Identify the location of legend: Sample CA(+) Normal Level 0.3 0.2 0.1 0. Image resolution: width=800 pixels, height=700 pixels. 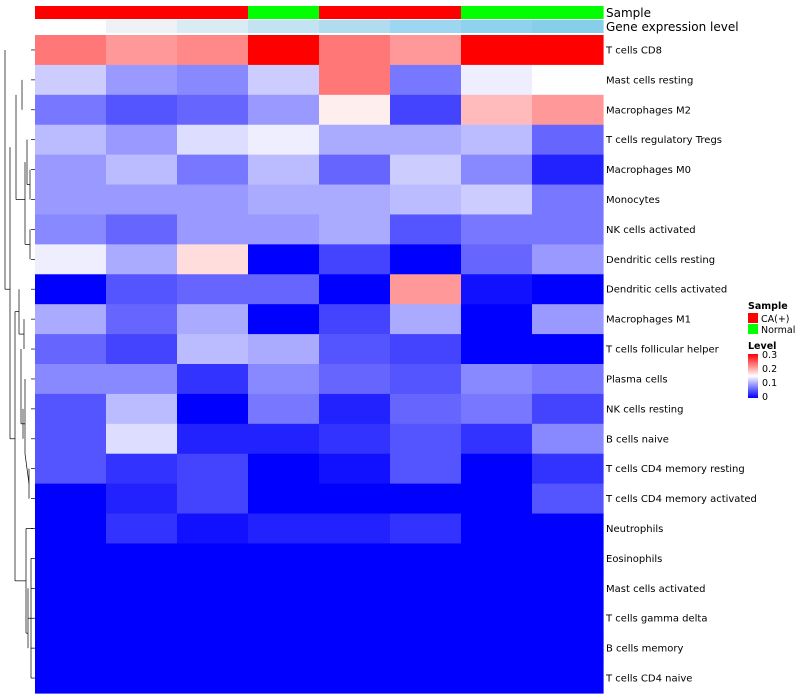
(771, 352).